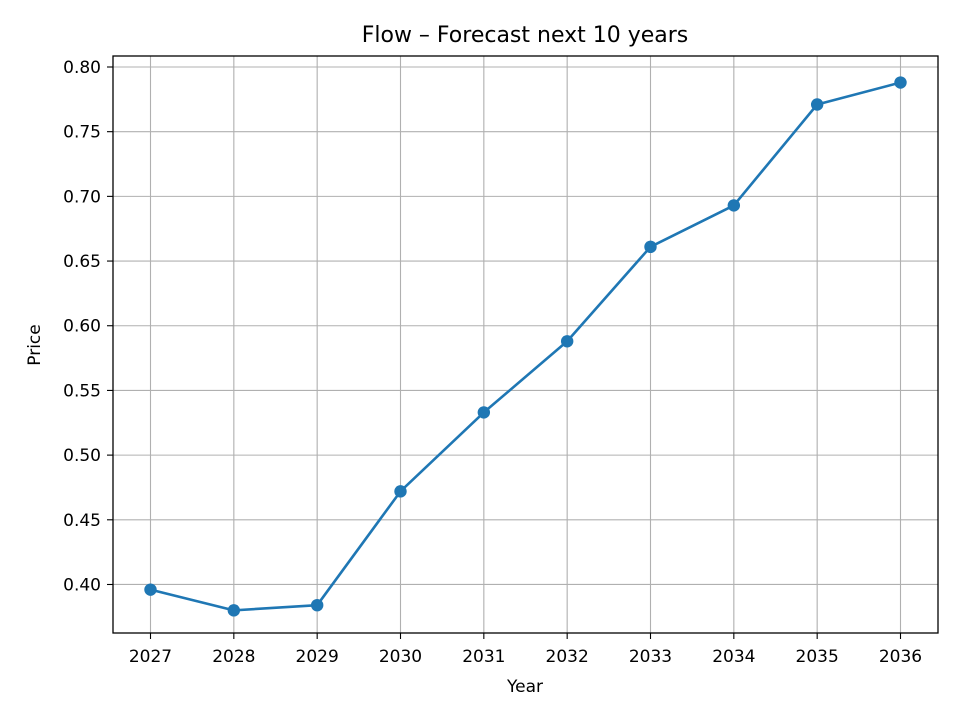 Image resolution: width=960 pixels, height=720 pixels. I want to click on data-point-2027, so click(150, 589).